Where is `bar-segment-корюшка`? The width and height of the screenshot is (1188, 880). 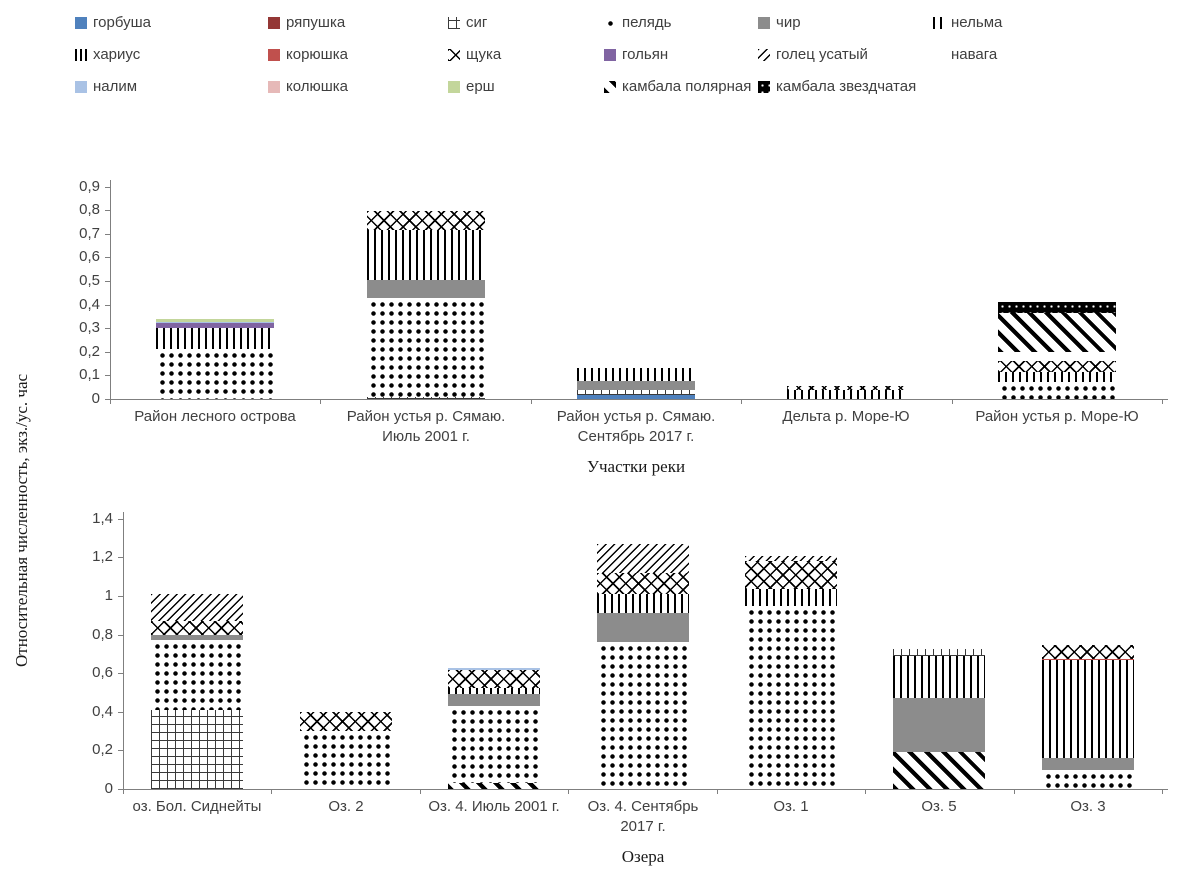
bar-segment-корюшка is located at coordinates (1088, 659).